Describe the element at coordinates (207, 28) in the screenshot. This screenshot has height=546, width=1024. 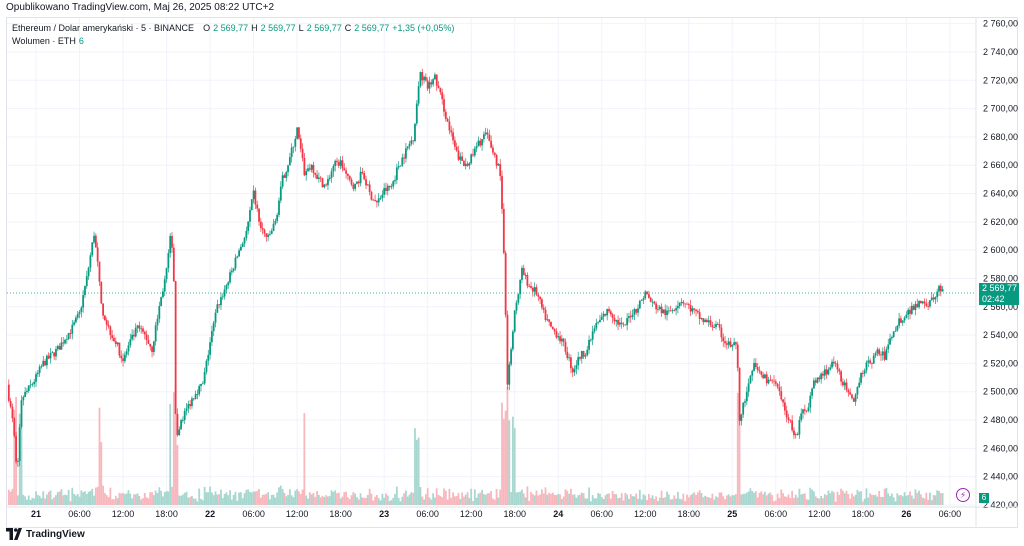
I see `legend-open-label: O` at that location.